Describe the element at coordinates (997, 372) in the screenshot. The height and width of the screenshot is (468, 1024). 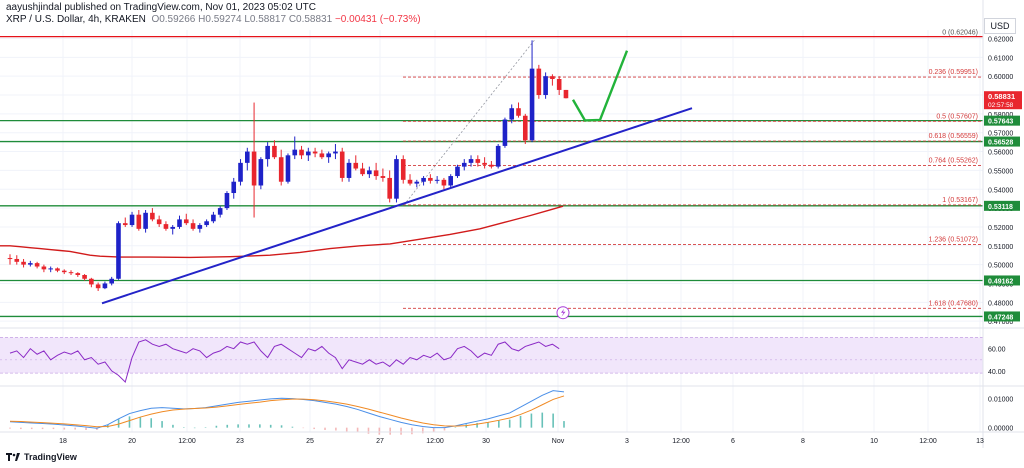
I see `rsi-tick-1: 40.00` at that location.